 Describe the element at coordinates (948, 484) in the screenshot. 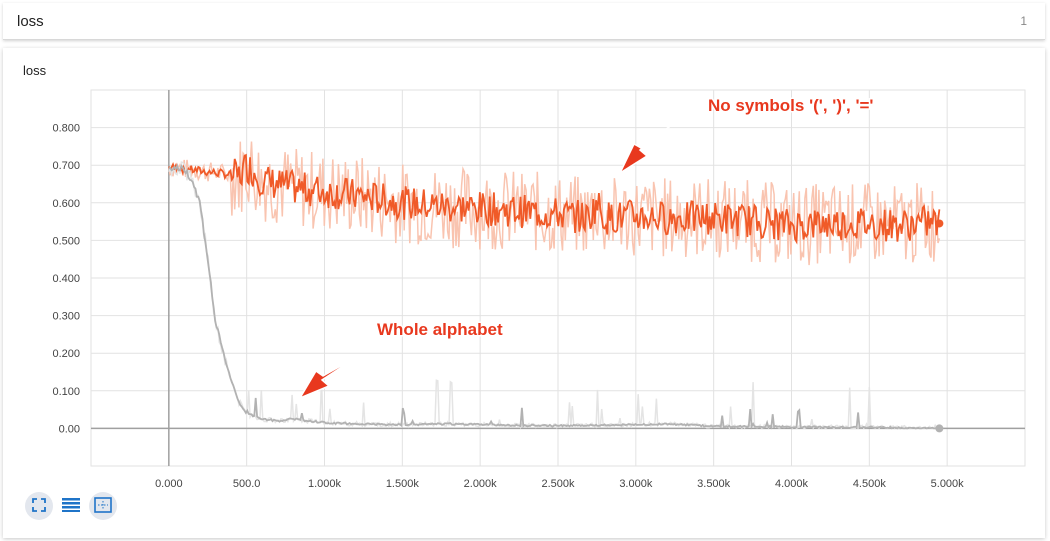

I see `x-tick-label: 5.000k` at that location.